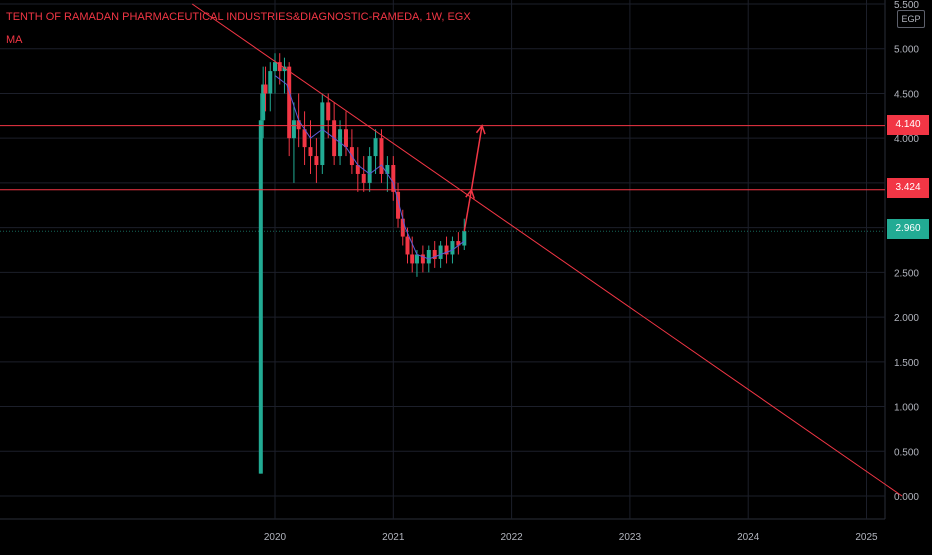  Describe the element at coordinates (908, 188) in the screenshot. I see `price-tag-lower-level: 3.424` at that location.